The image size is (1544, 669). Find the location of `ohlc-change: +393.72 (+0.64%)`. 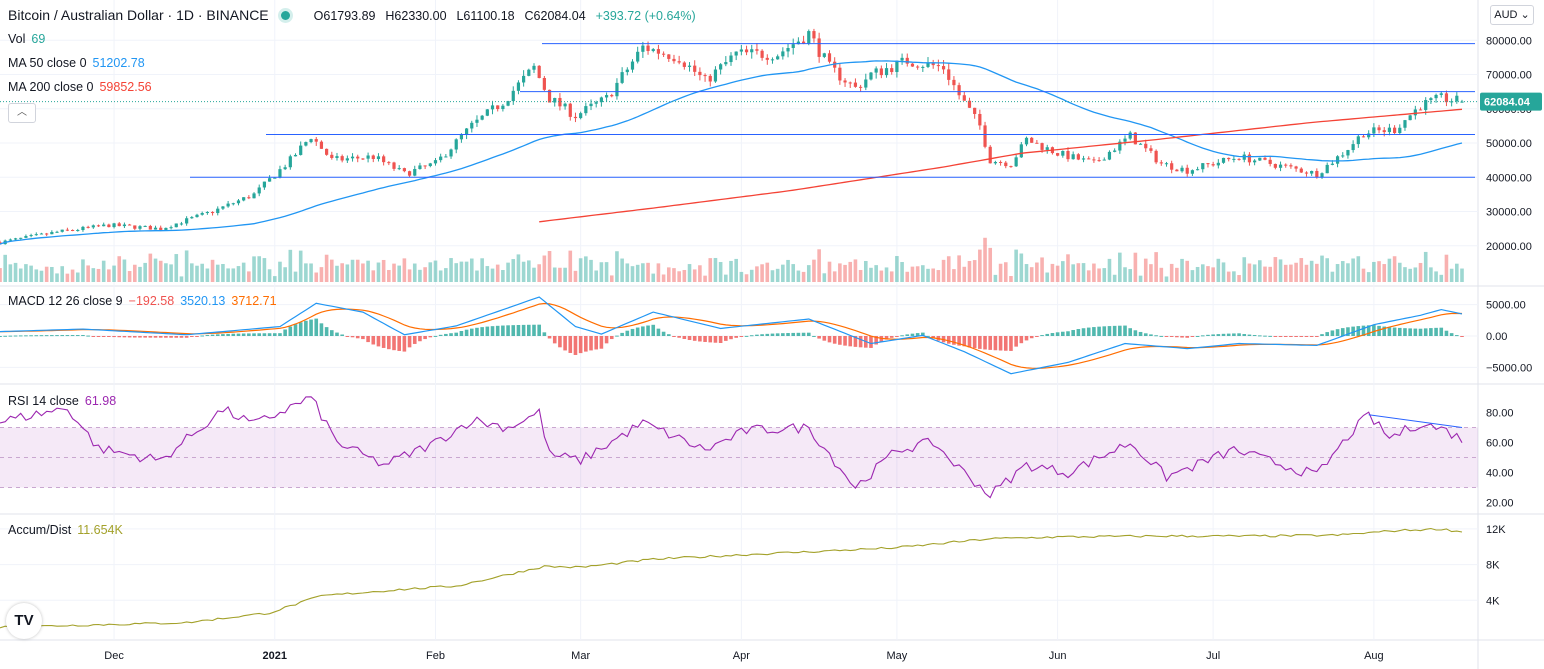

ohlc-change: +393.72 (+0.64%) is located at coordinates (645, 16).